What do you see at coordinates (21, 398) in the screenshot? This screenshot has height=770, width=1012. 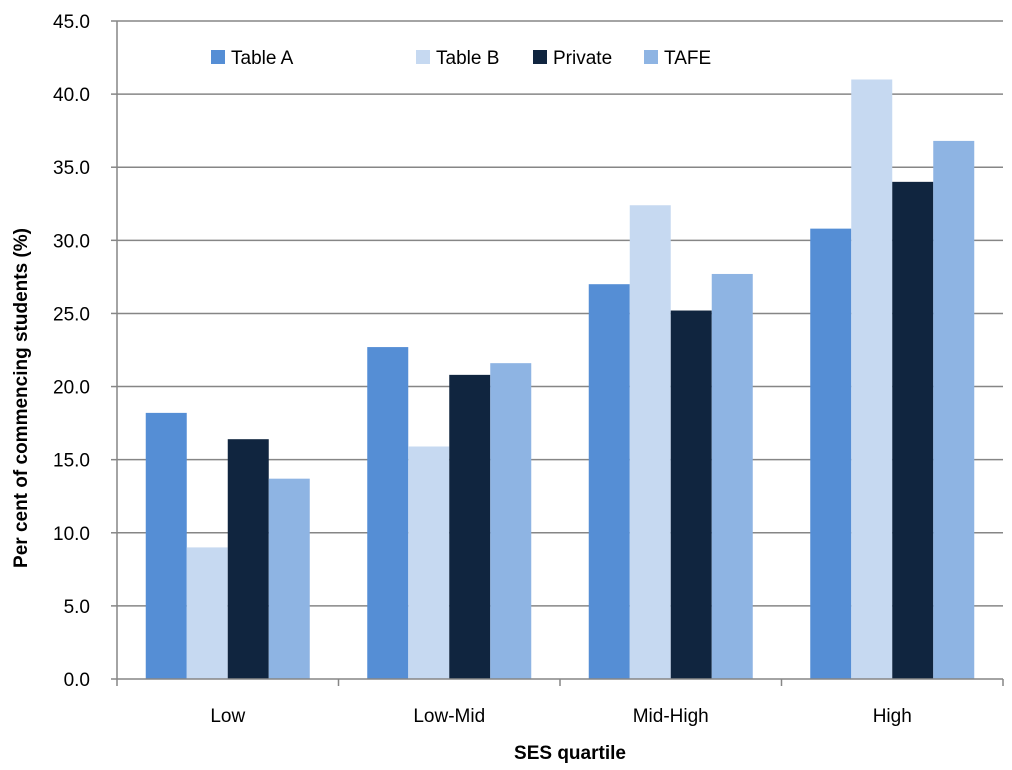 I see `y-axis-title: Per cent of commencing students (%)` at bounding box center [21, 398].